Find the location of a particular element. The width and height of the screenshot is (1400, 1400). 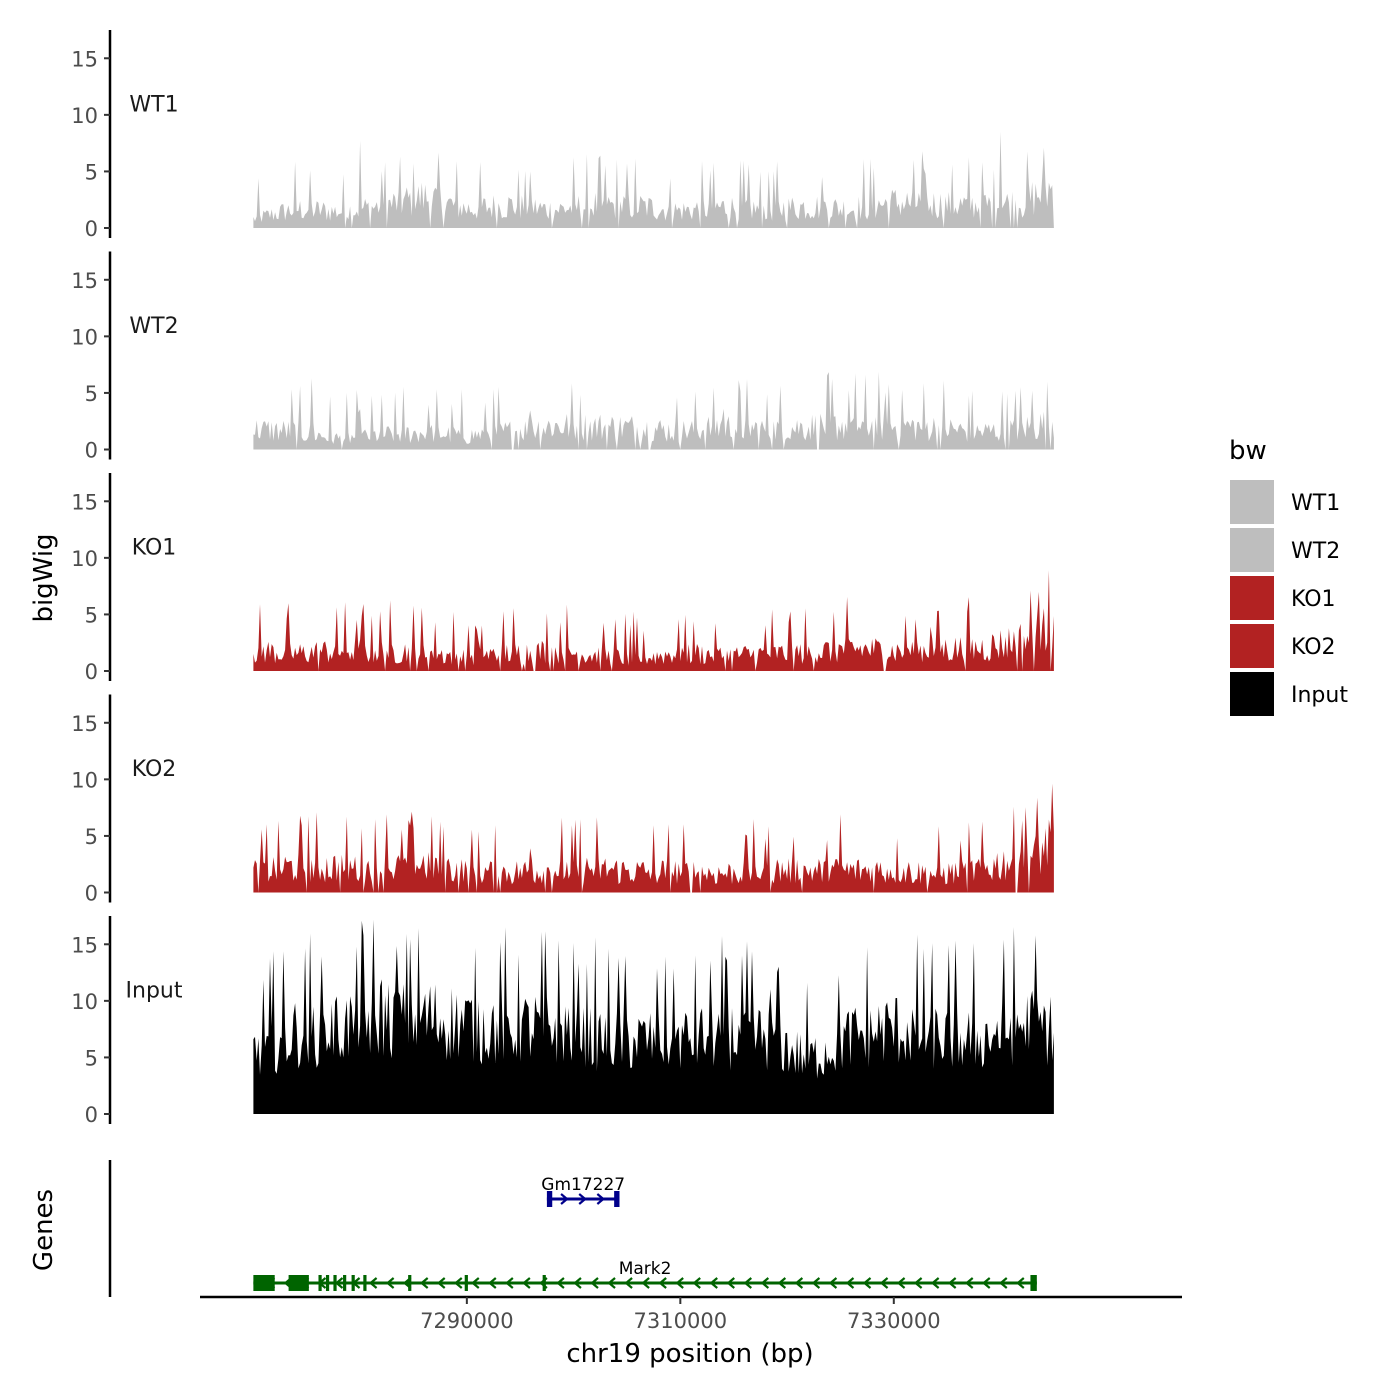

x-tick-label: 7310000 is located at coordinates (681, 1321).